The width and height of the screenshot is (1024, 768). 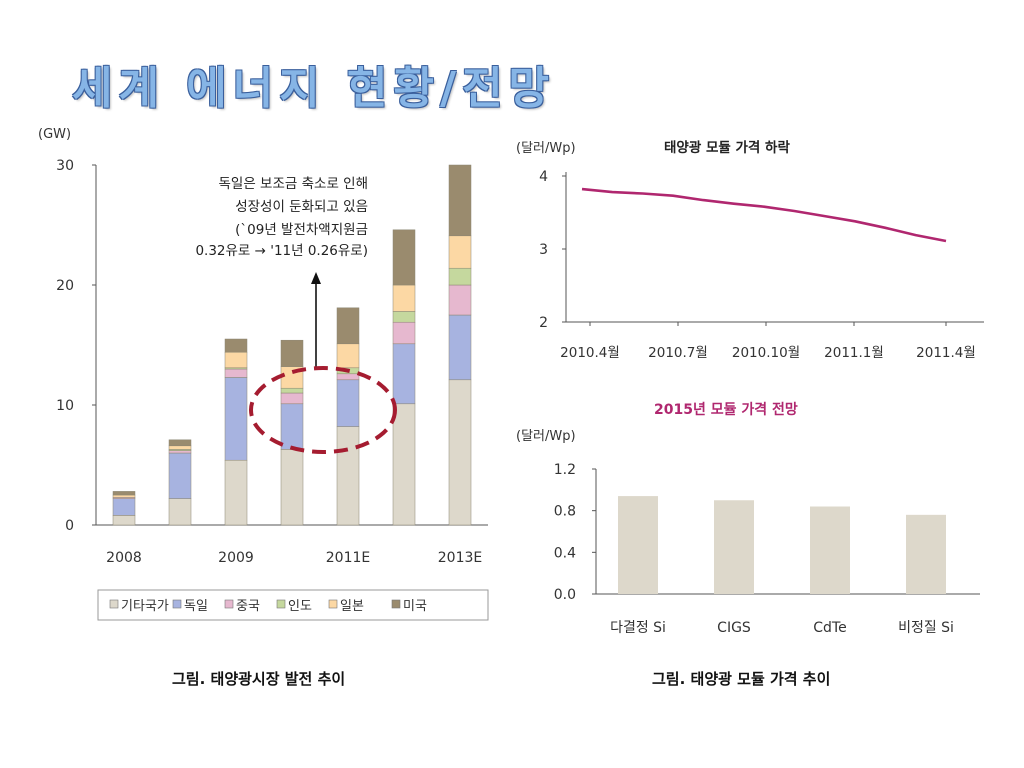 What do you see at coordinates (301, 230) in the screenshot?
I see `annotation-line: (`09년 발전차액지원금` at bounding box center [301, 230].